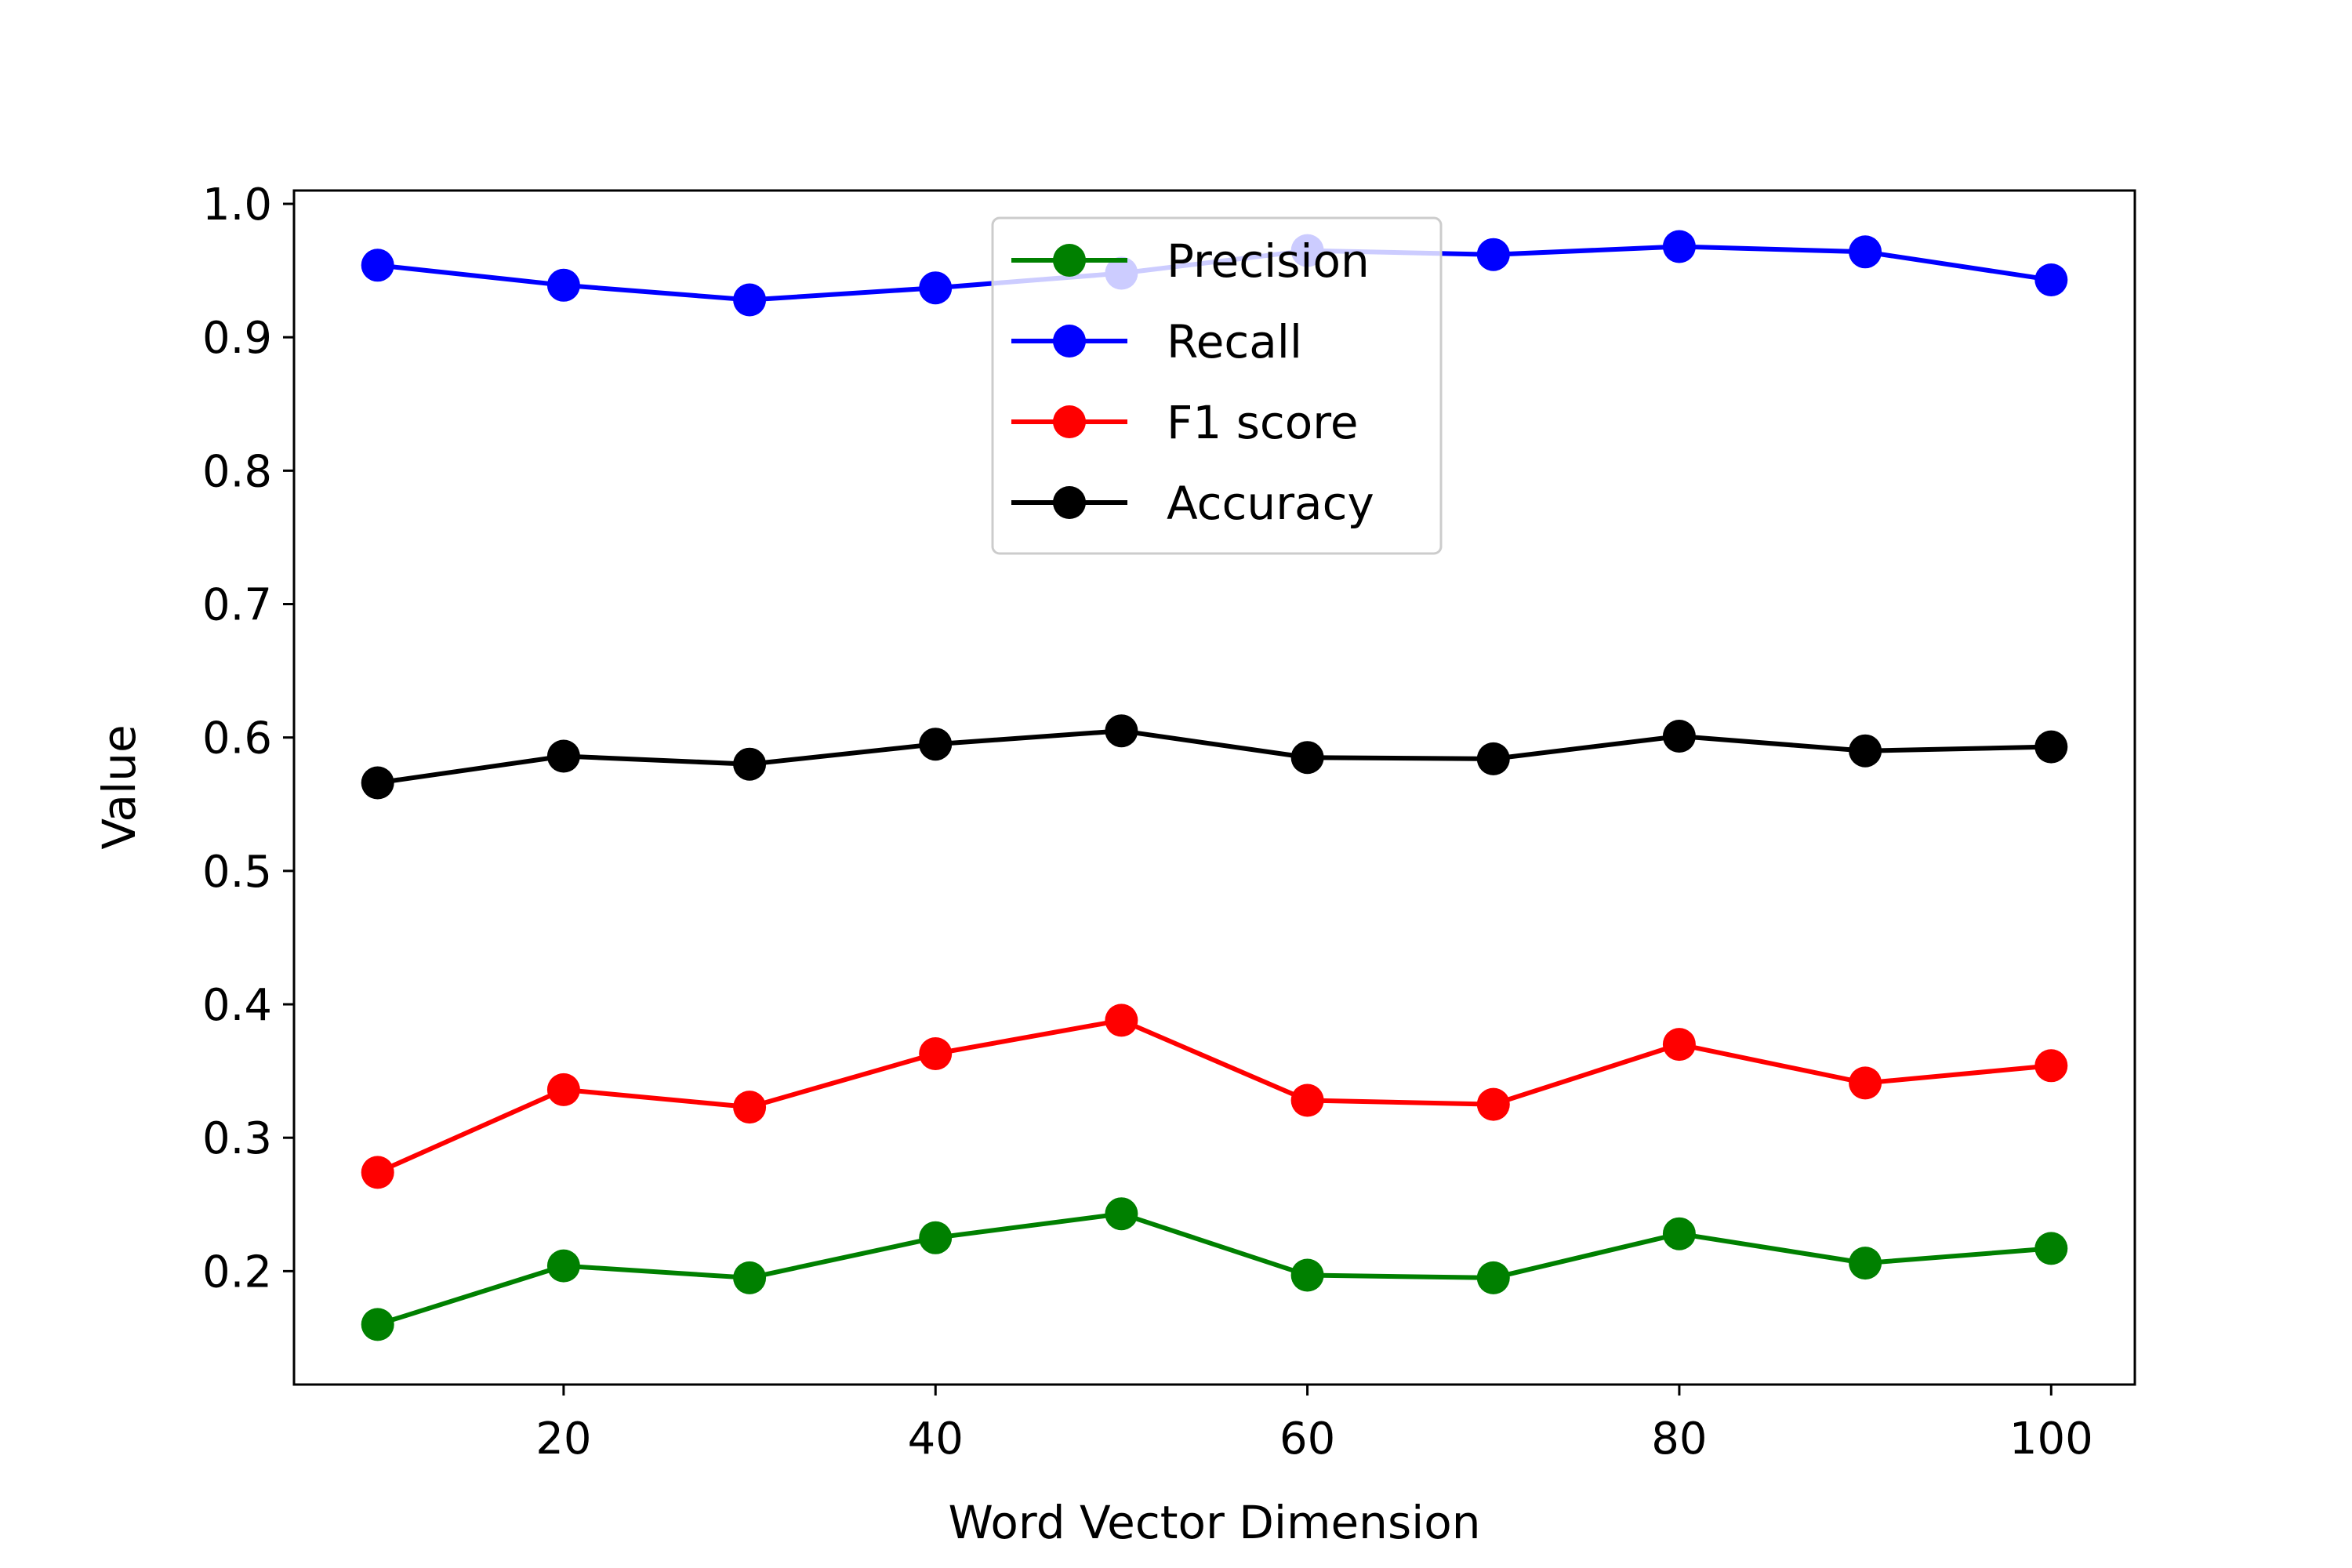 This screenshot has height=1568, width=2352. I want to click on series-accuracy, so click(1214, 757).